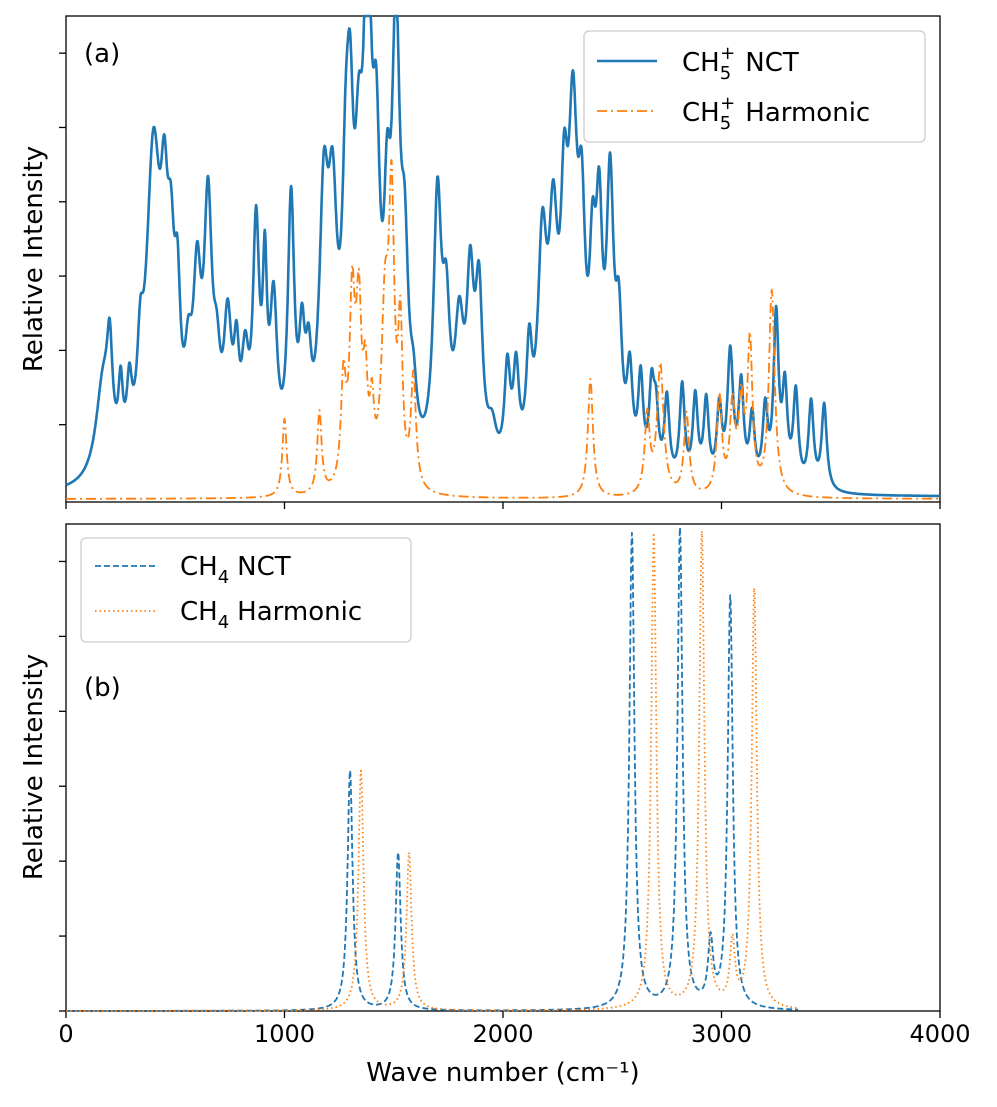  I want to click on panel-a-label: (a), so click(102, 54).